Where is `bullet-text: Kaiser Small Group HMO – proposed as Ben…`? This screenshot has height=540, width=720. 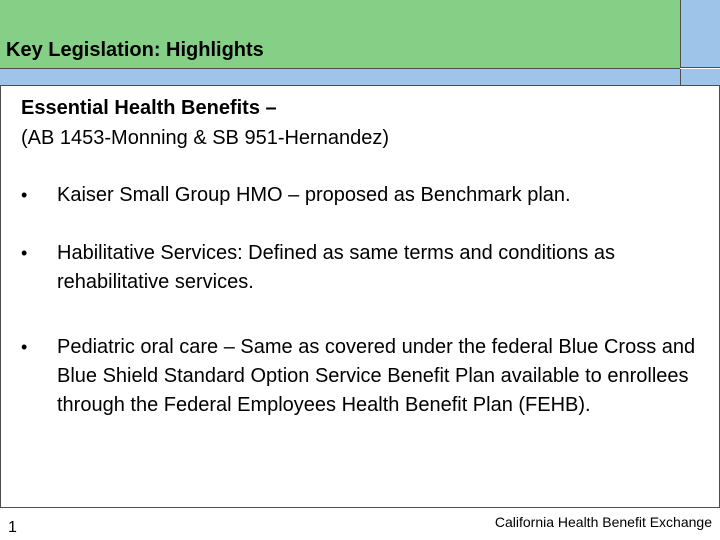
bullet-text: Kaiser Small Group HMO – proposed as Ben… is located at coordinates (314, 195).